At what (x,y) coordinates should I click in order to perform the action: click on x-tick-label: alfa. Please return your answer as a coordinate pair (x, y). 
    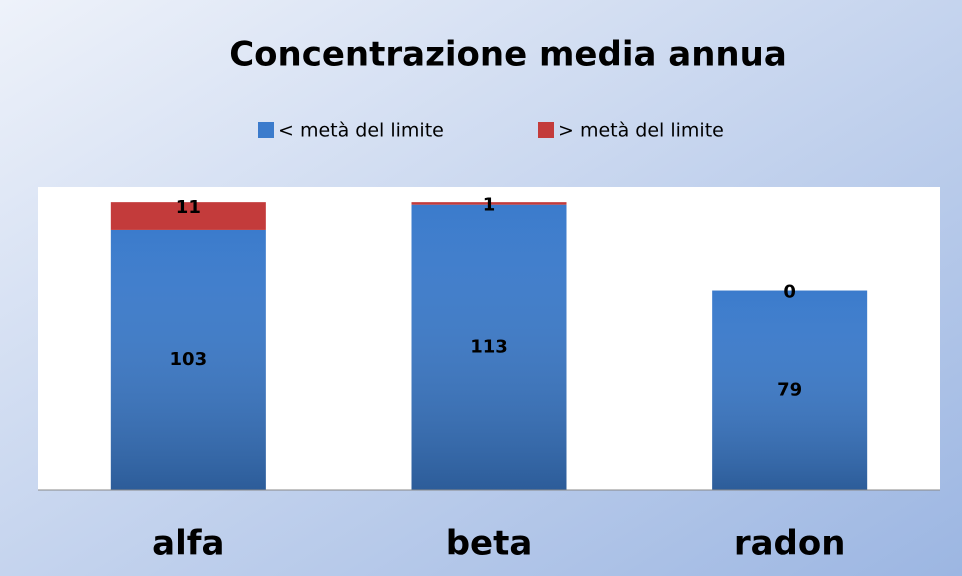
    Looking at the image, I should click on (188, 544).